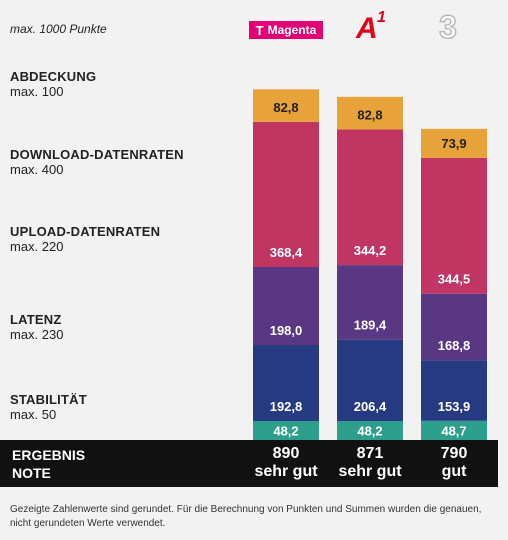 Image resolution: width=508 pixels, height=540 pixels. I want to click on category-name: UPLOAD-DATENRATEN, so click(85, 231).